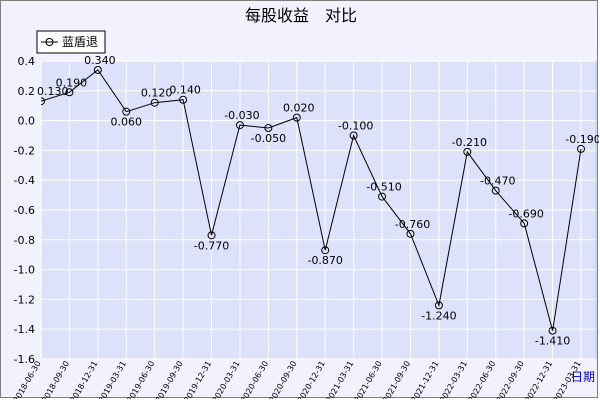 The width and height of the screenshot is (600, 400). Describe the element at coordinates (453, 380) in the screenshot. I see `x-tick-label: 2022-03-31` at that location.